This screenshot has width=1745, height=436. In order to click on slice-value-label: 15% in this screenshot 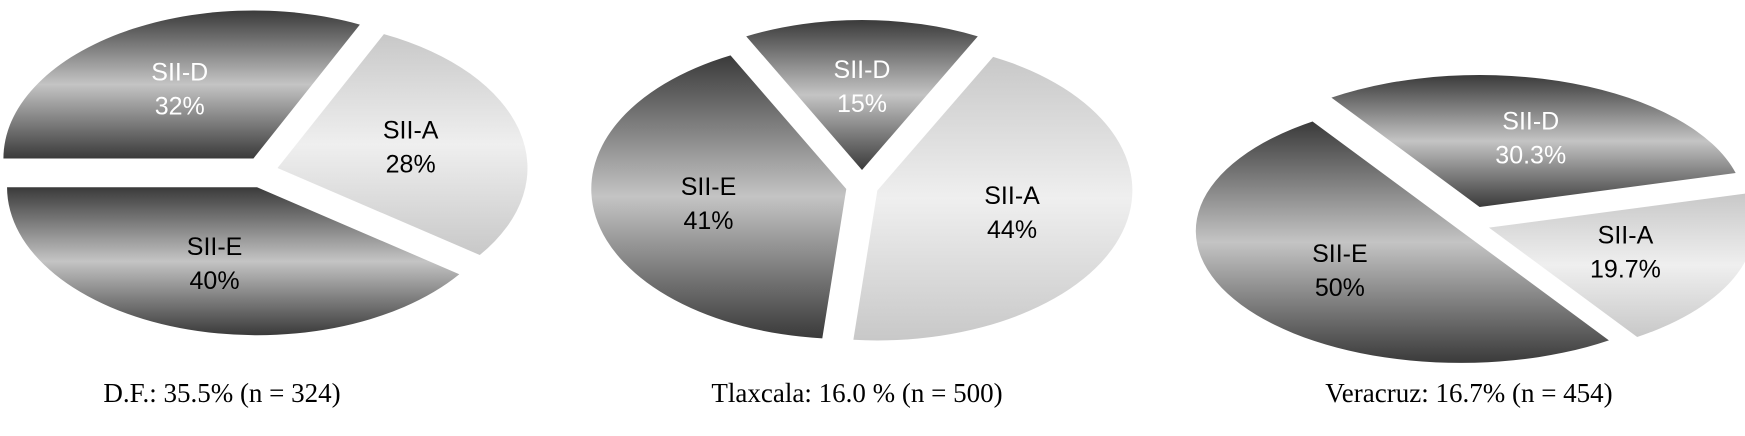, I will do `click(862, 104)`.